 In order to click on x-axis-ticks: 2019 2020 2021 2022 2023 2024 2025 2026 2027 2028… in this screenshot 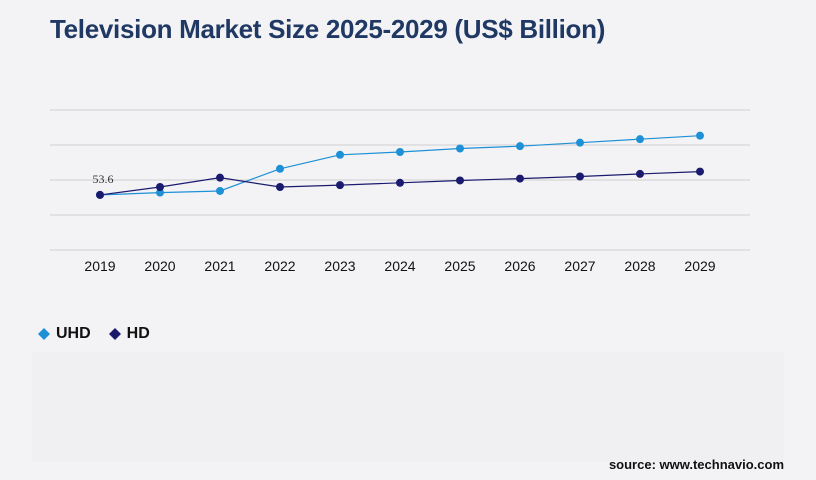, I will do `click(399, 266)`.